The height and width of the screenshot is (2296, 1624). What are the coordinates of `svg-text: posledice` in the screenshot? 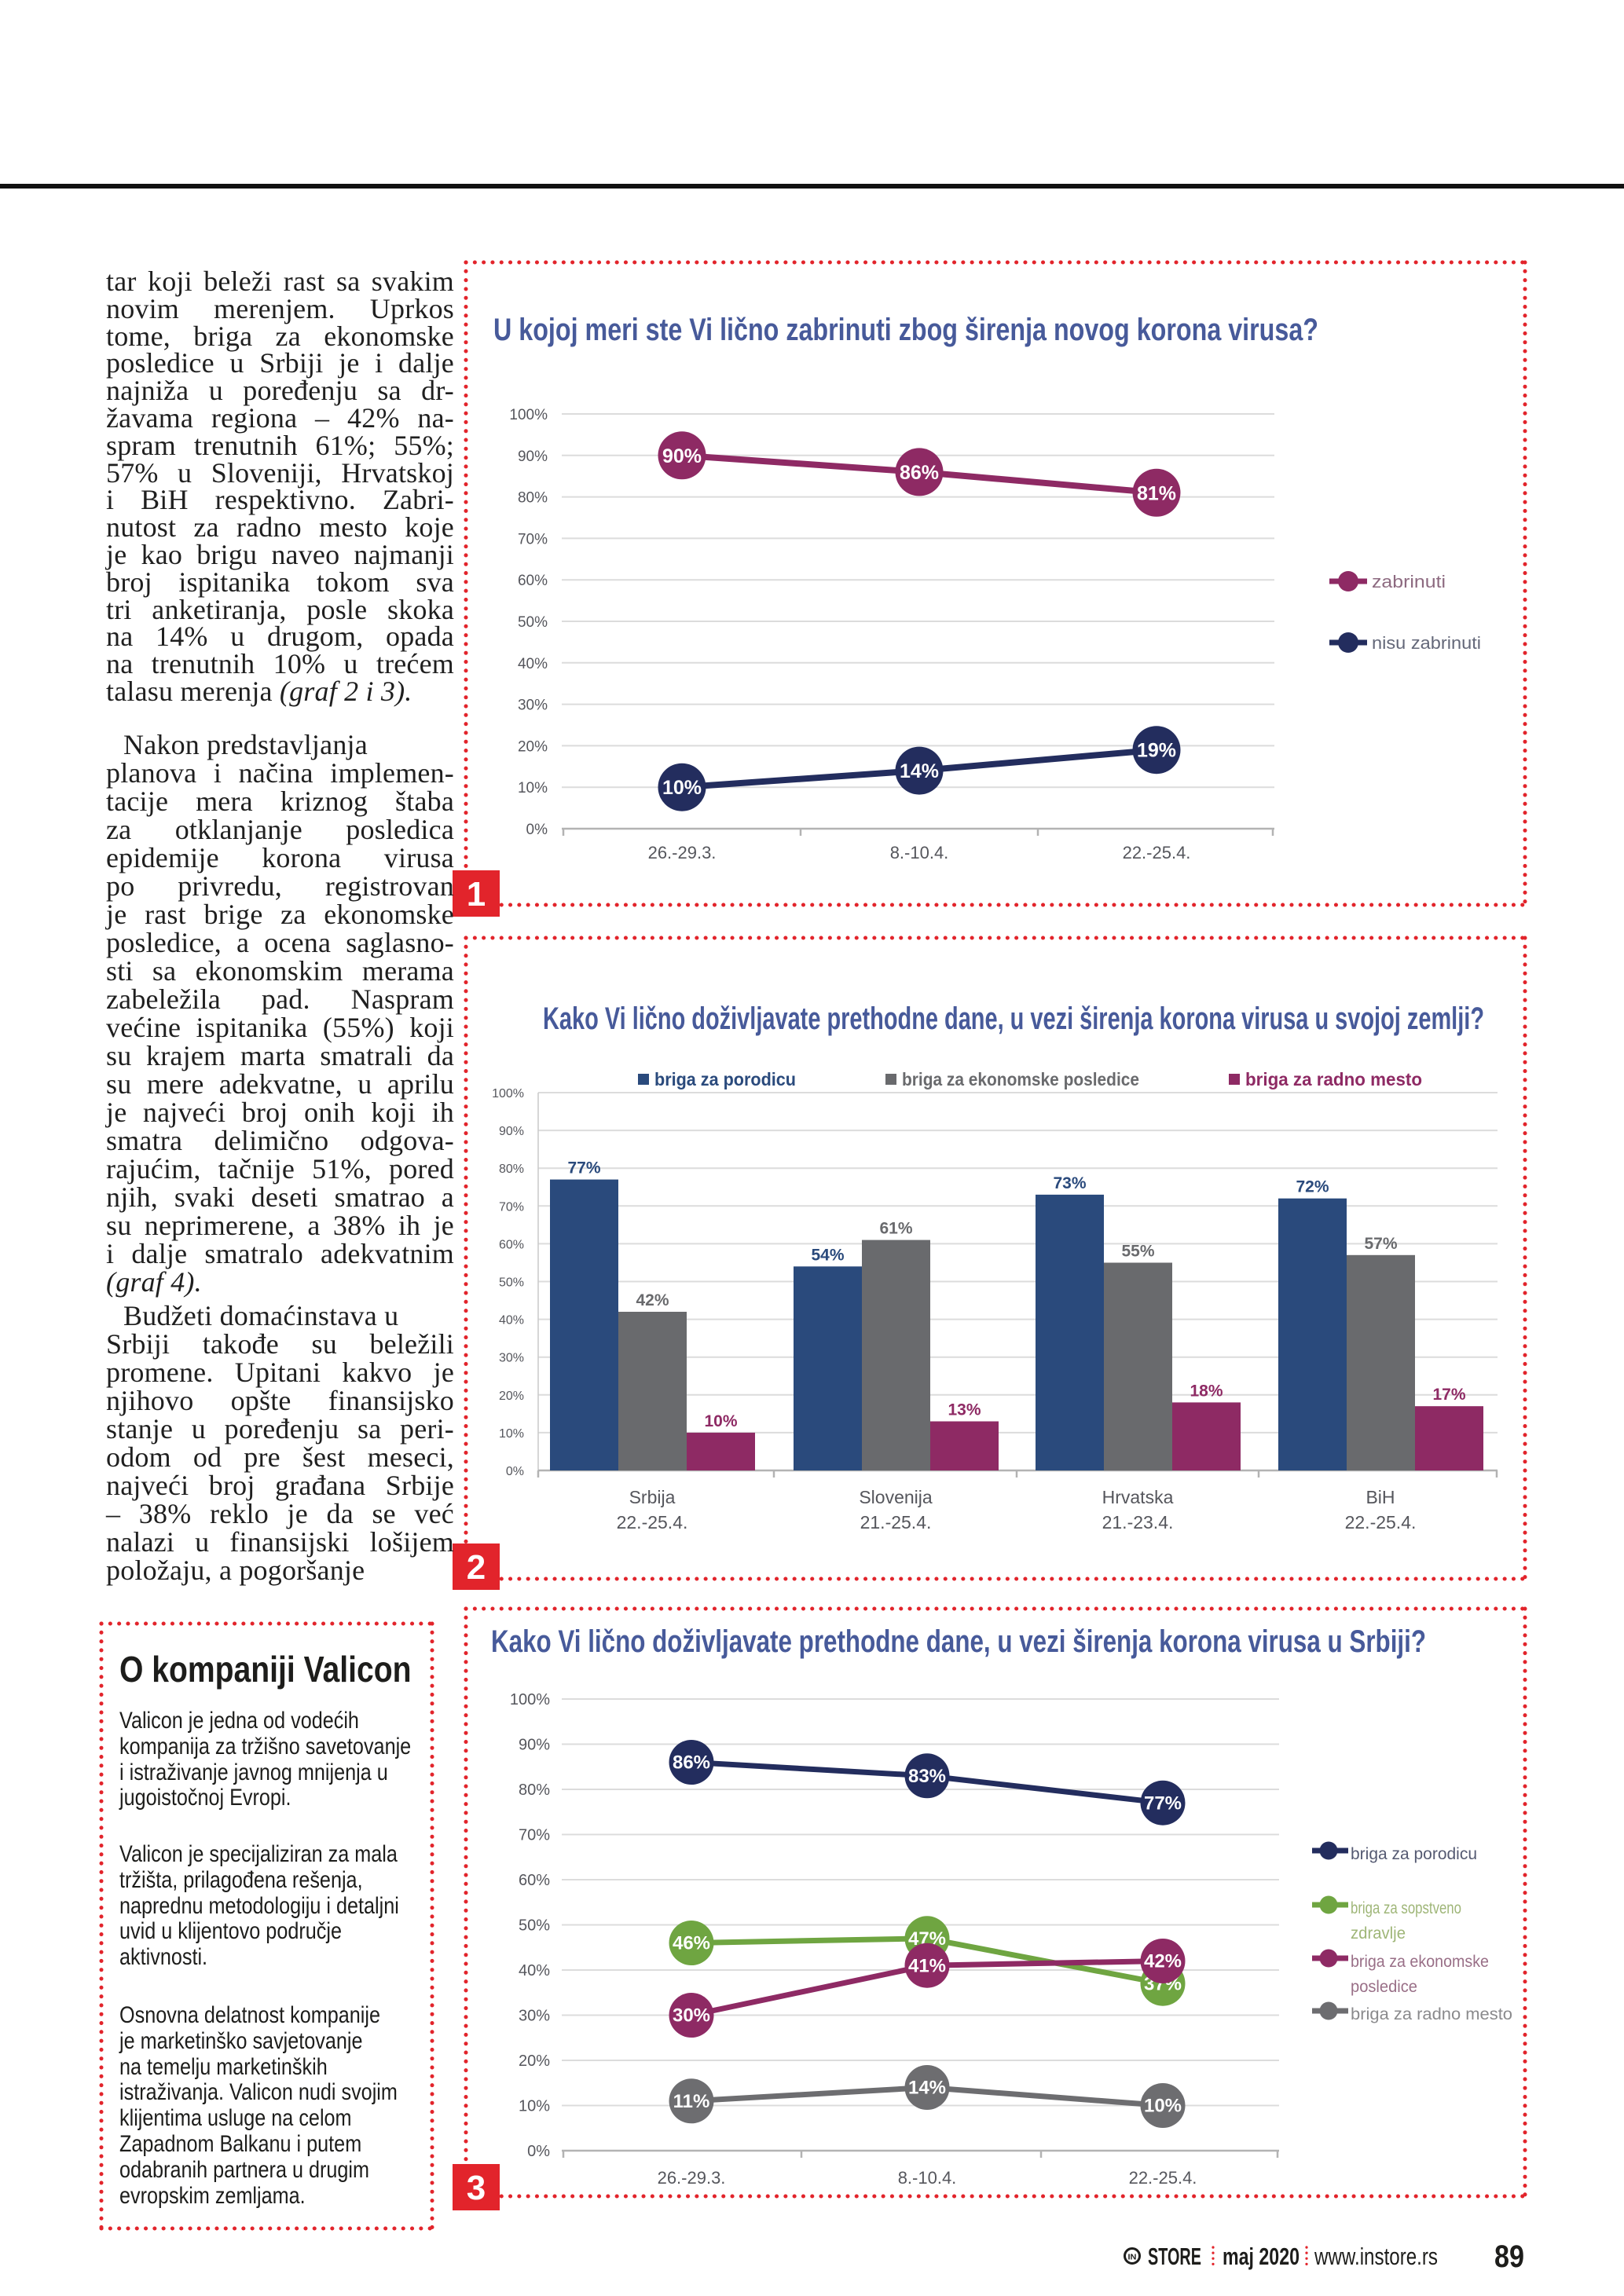 It's located at (1384, 1987).